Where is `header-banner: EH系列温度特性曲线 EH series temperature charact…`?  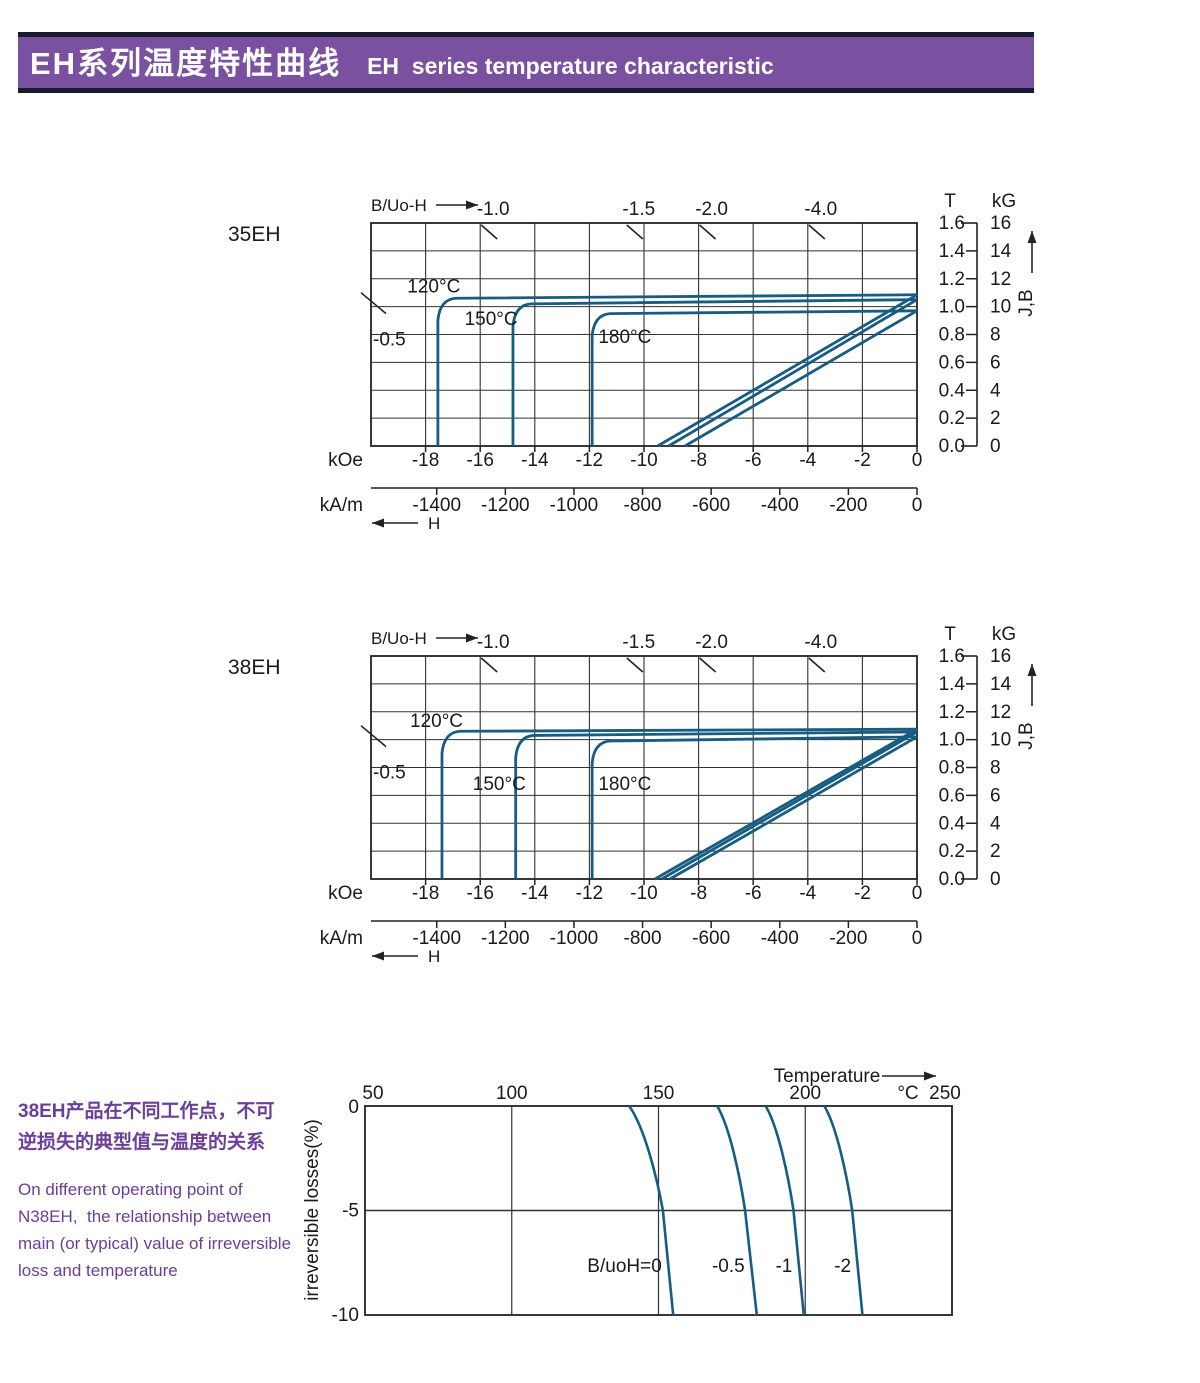 header-banner: EH系列温度特性曲线 EH series temperature charact… is located at coordinates (526, 62).